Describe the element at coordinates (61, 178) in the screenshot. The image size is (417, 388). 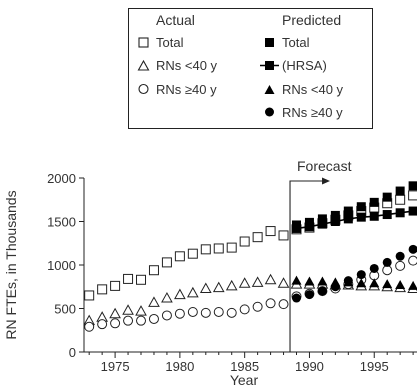
I see `y-tick-label: 2000` at that location.